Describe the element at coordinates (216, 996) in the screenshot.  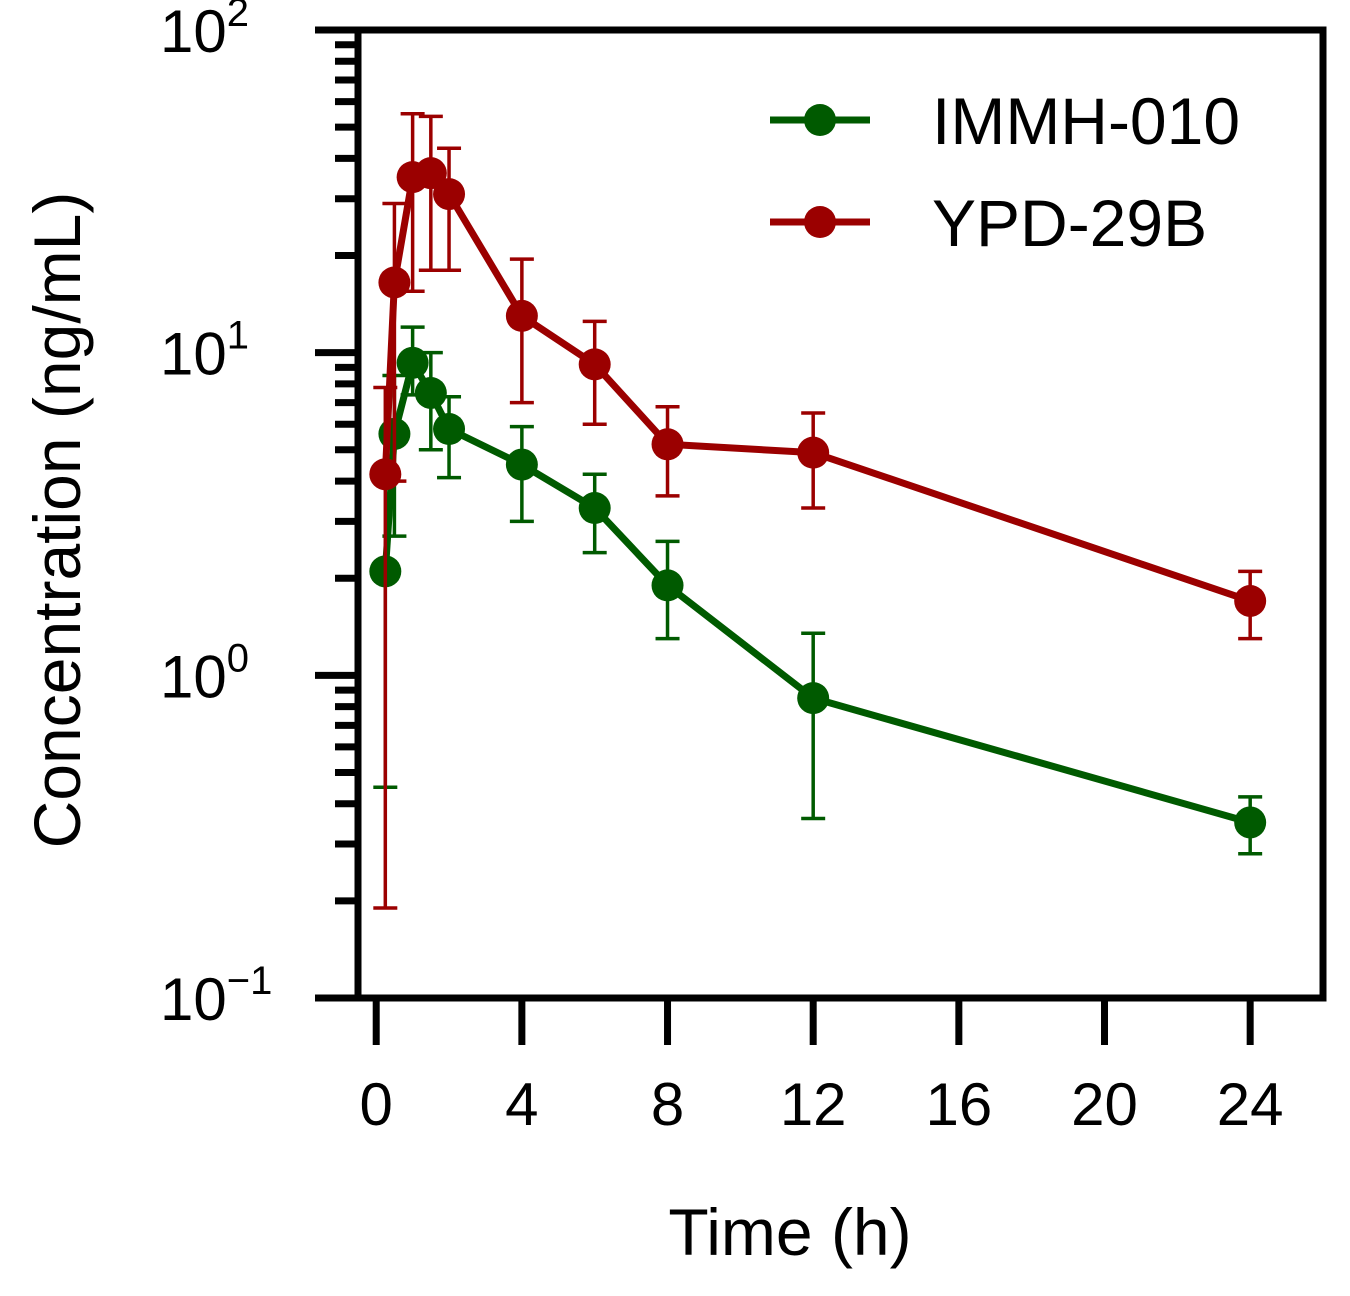
I see `y-tick-label: 10⁻¹` at that location.